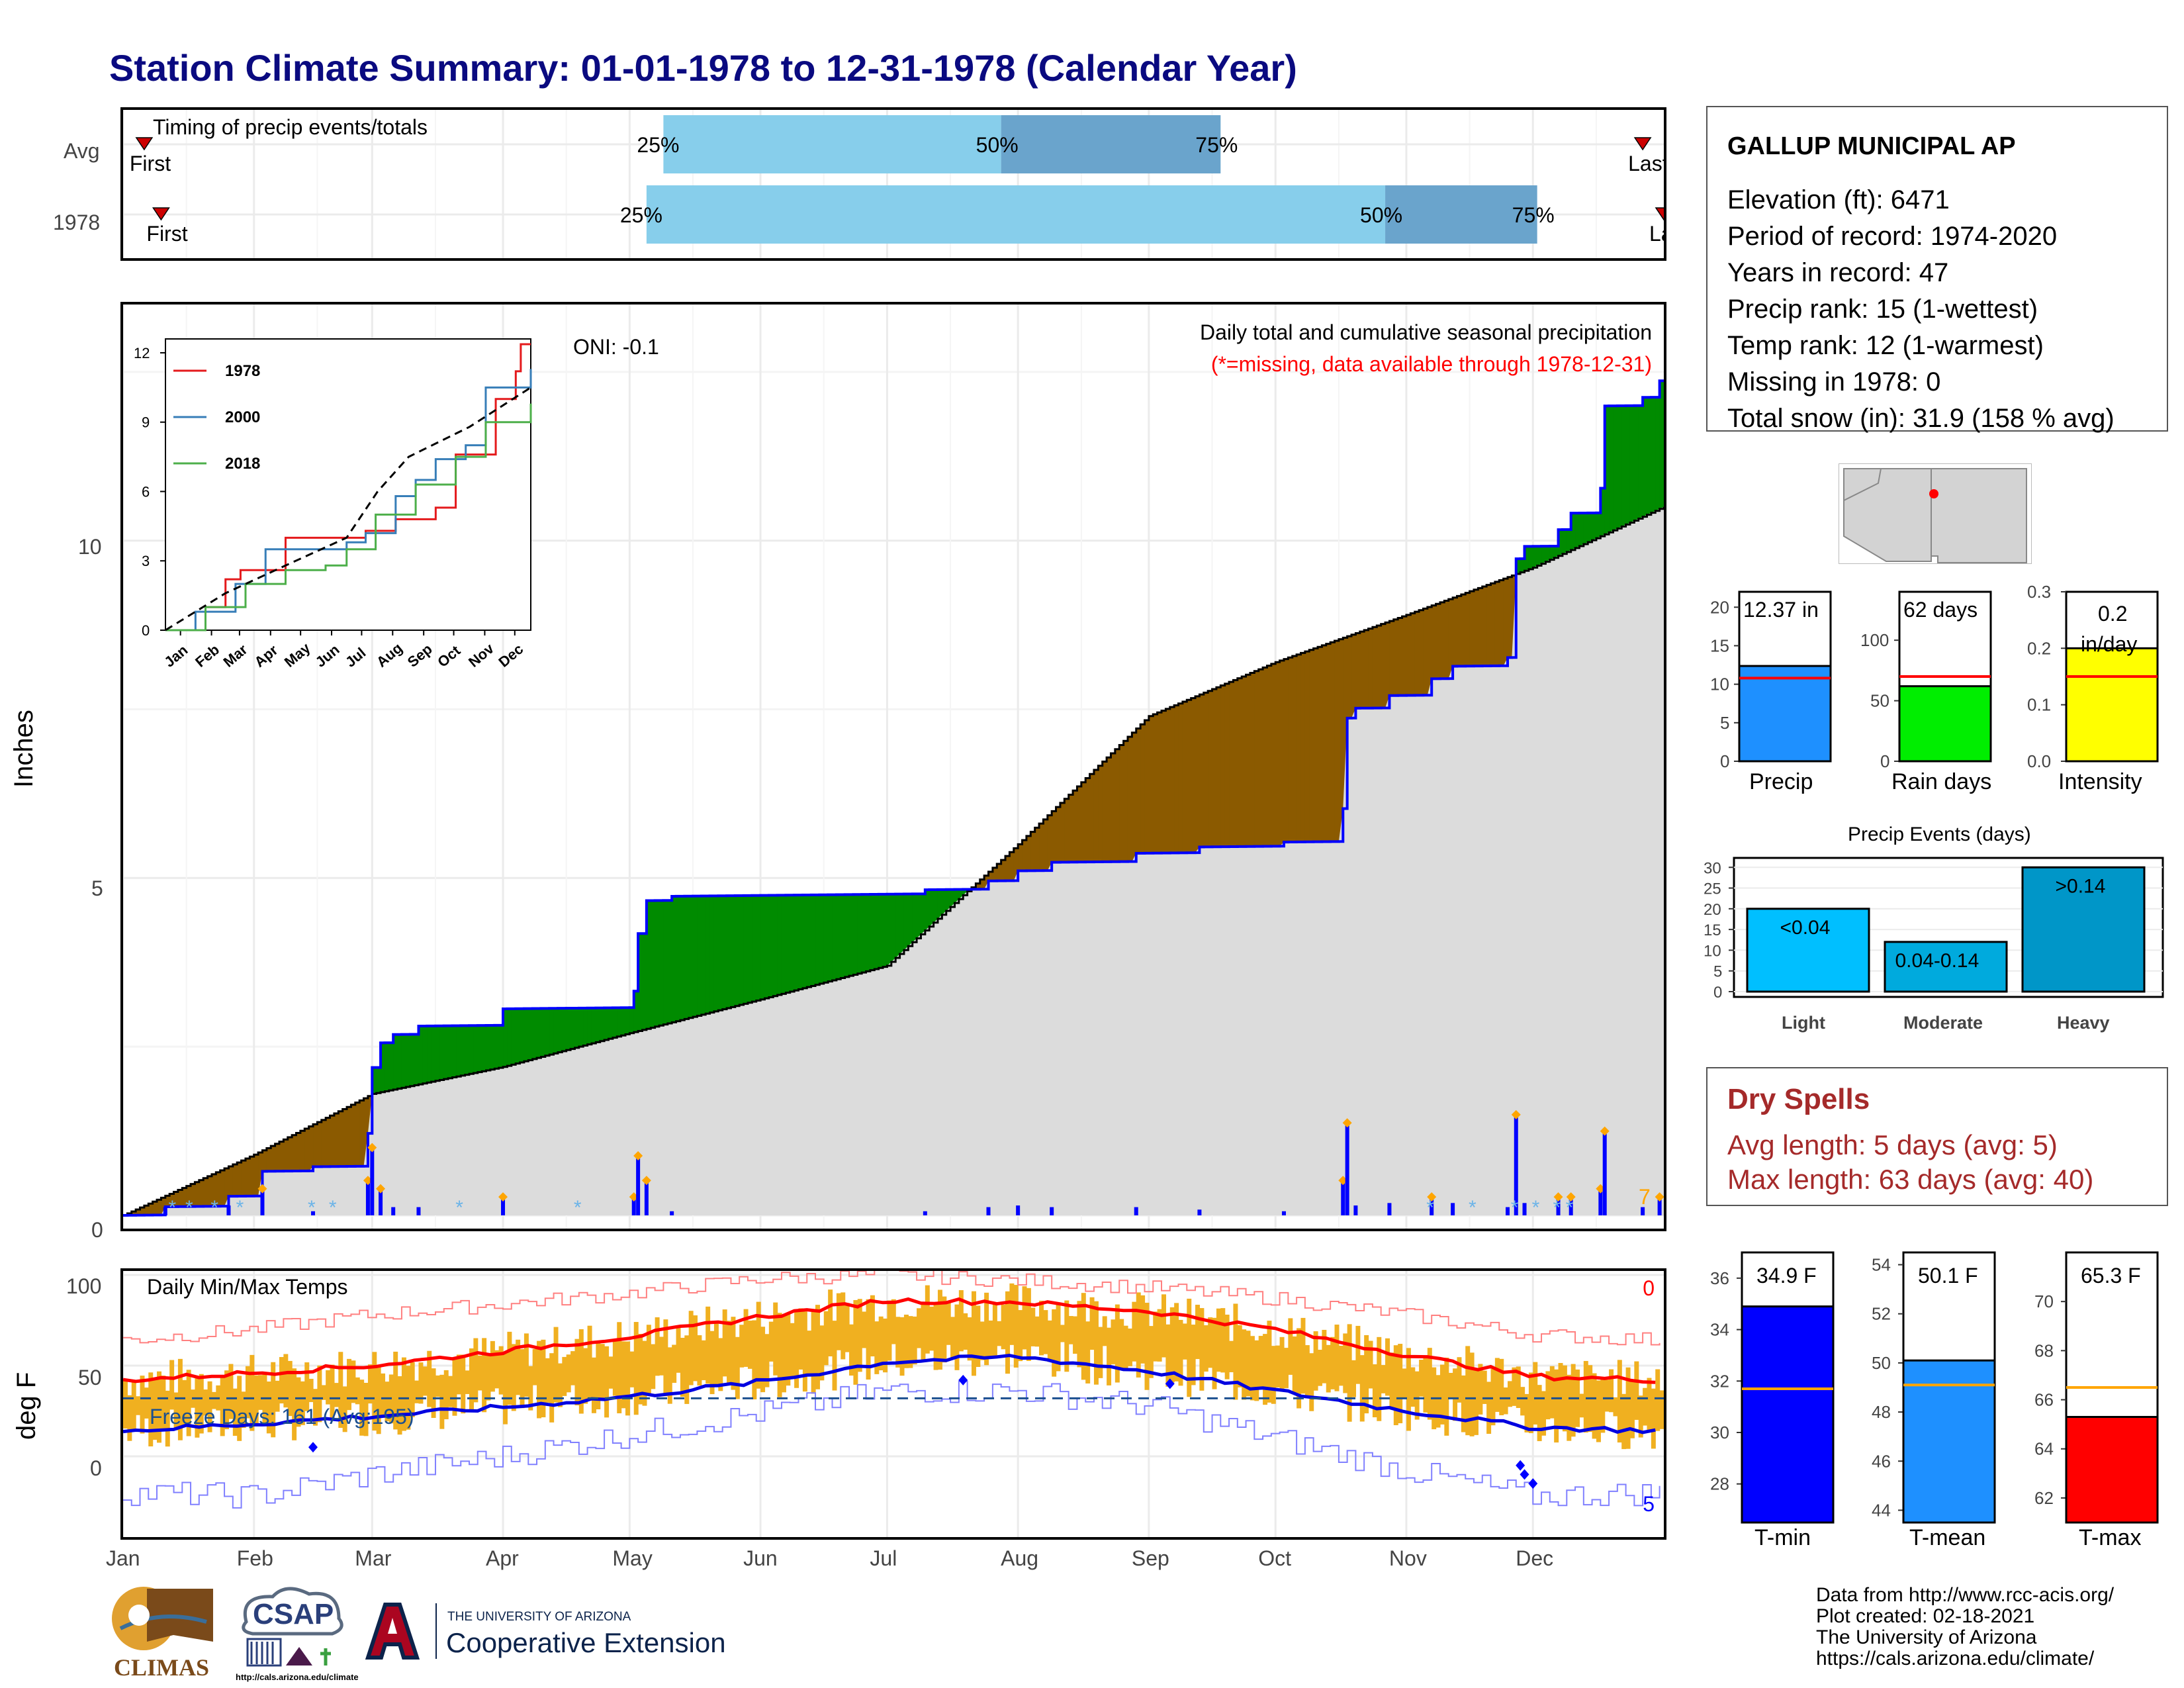  What do you see at coordinates (1881, 1314) in the screenshot?
I see `temp-summary-tick-label: 52` at bounding box center [1881, 1314].